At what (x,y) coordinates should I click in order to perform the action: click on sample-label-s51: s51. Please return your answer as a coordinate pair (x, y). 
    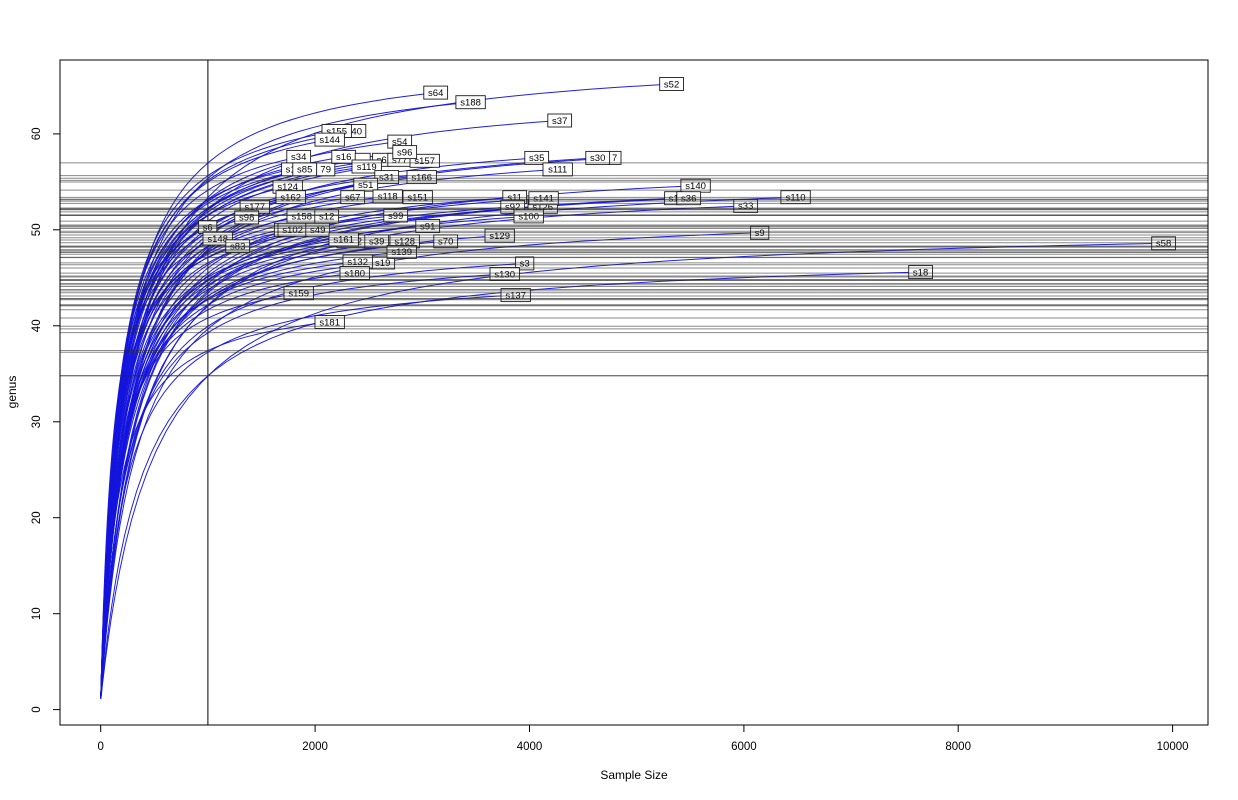
    Looking at the image, I should click on (366, 184).